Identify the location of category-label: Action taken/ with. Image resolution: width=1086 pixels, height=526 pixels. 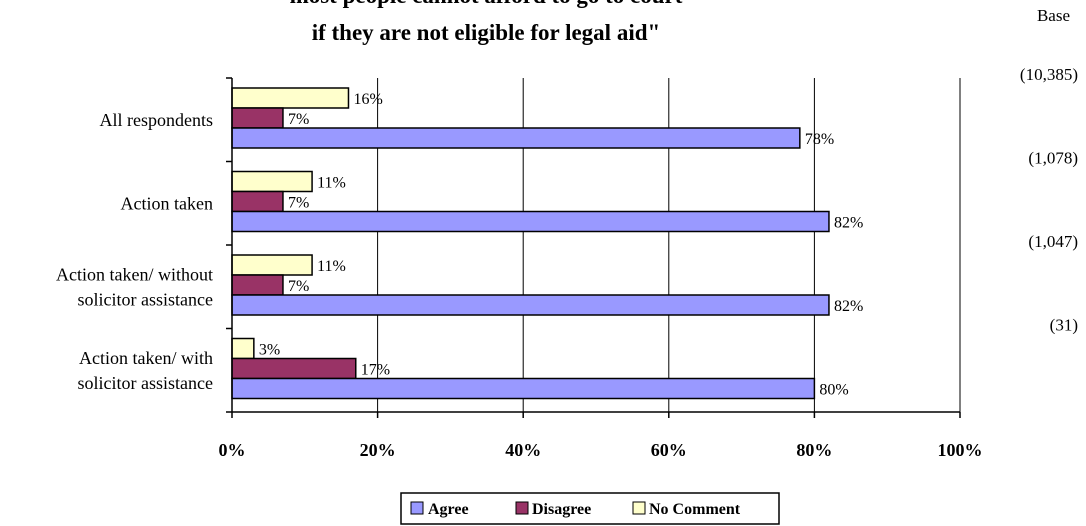
(146, 358).